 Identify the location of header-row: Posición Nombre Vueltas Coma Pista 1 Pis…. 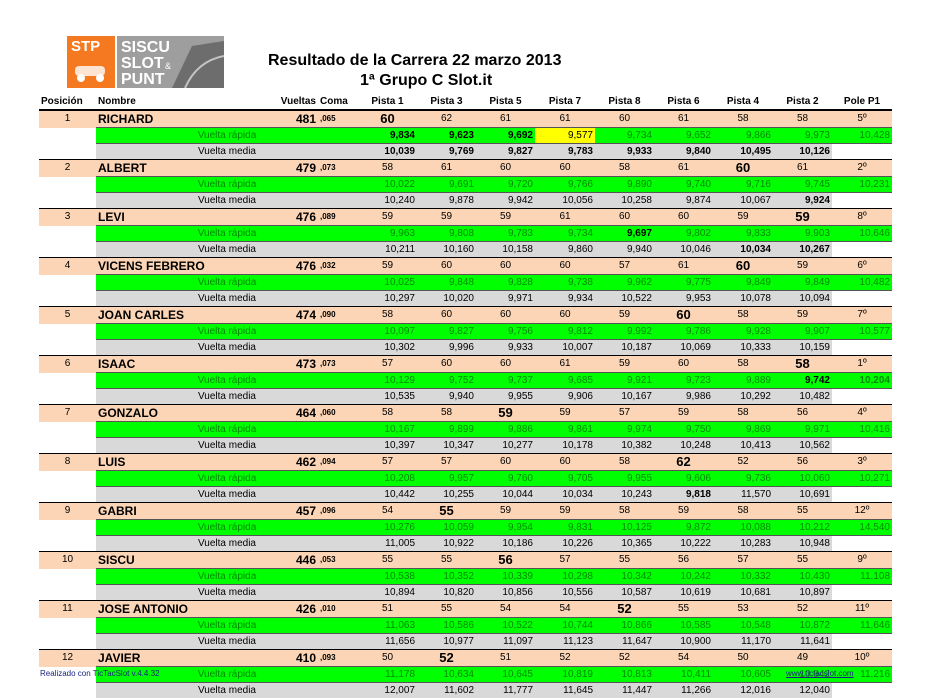
(465, 102).